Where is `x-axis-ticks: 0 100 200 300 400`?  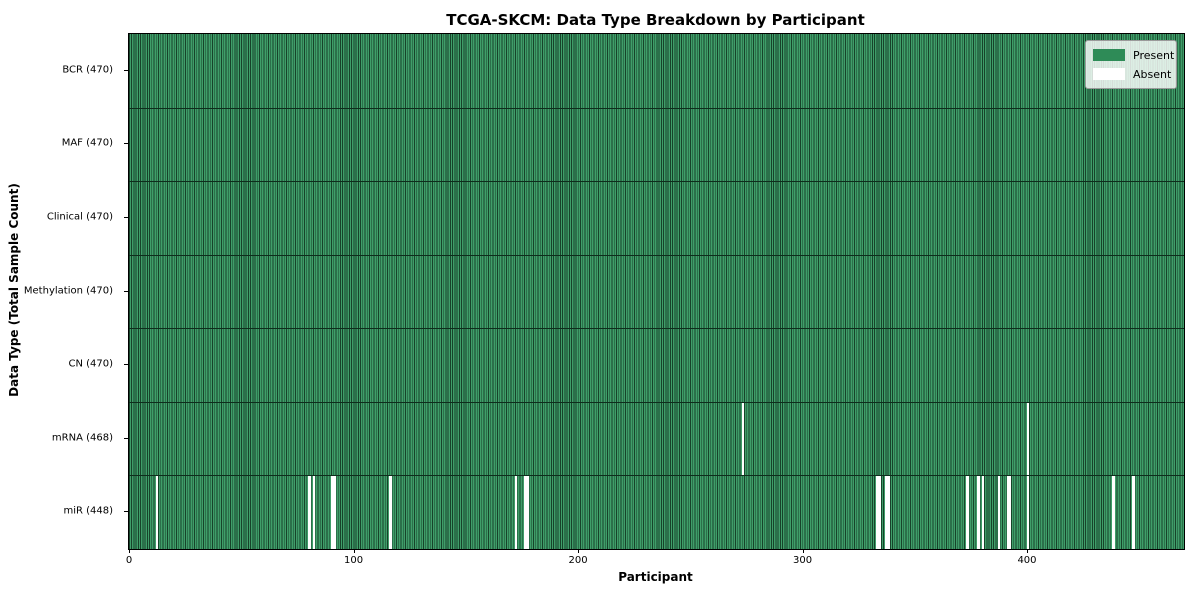 x-axis-ticks: 0 100 200 300 400 is located at coordinates (654, 563).